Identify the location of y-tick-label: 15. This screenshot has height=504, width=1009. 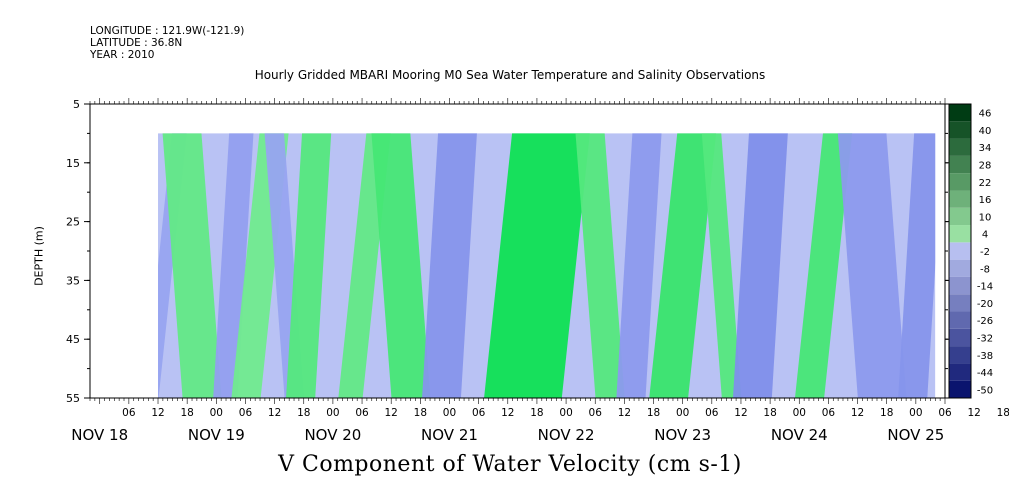
(73, 163).